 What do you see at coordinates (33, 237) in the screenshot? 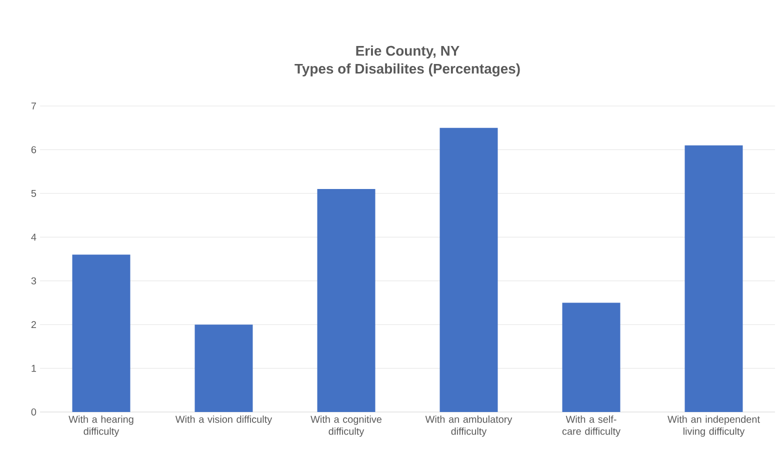
I see `y-tick-label: 4` at bounding box center [33, 237].